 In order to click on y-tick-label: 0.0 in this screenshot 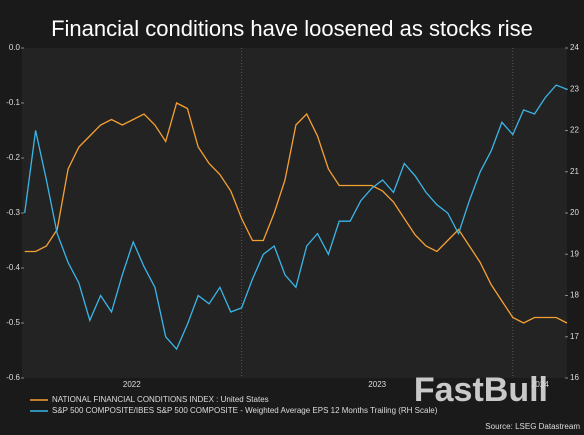, I will do `click(15, 47)`.